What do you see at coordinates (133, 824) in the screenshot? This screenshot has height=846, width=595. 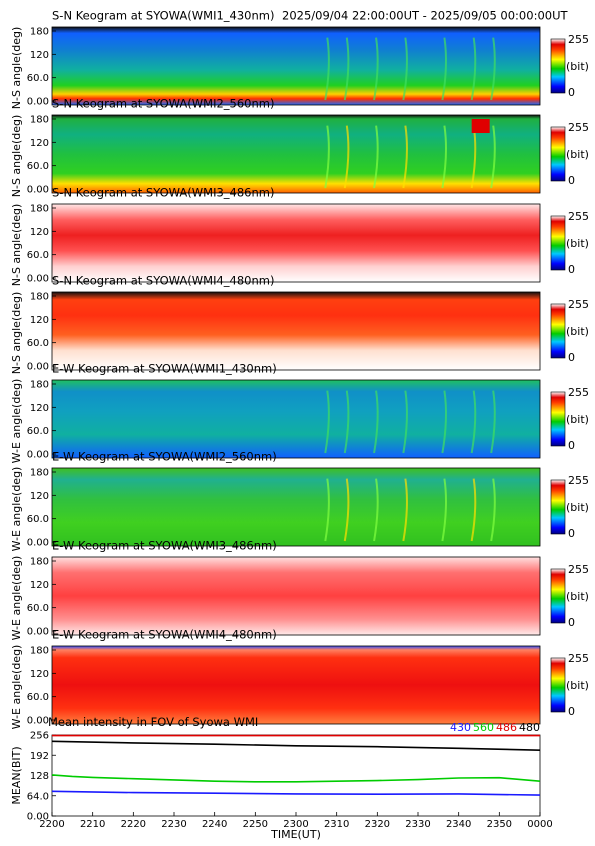 I see `x-tick-label: 2220` at bounding box center [133, 824].